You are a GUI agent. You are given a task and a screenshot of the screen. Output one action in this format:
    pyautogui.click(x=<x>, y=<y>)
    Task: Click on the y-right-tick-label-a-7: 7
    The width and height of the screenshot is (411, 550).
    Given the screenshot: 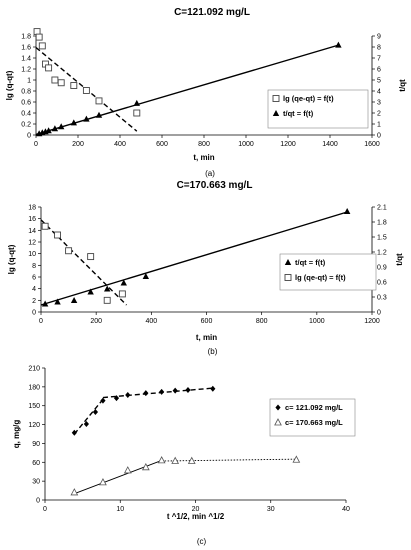 What is the action you would take?
    pyautogui.click(x=379, y=59)
    